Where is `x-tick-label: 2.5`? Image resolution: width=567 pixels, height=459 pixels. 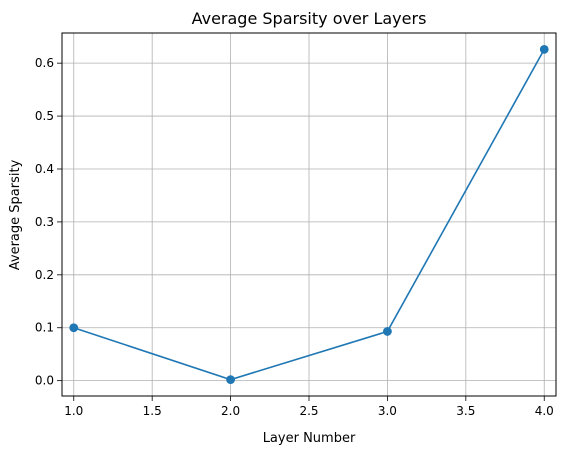 x-tick-label: 2.5 is located at coordinates (308, 411).